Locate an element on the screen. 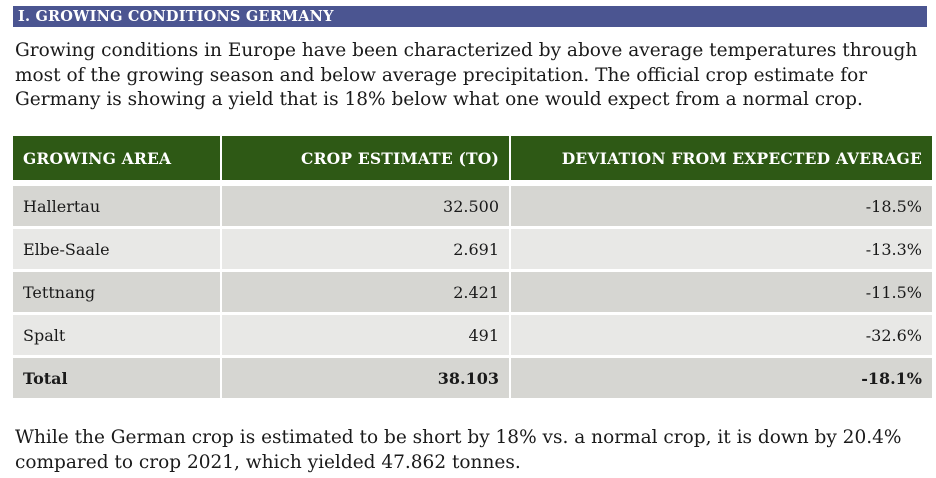  table-row: Tettnang 2.421 -11.5% is located at coordinates (472, 293).